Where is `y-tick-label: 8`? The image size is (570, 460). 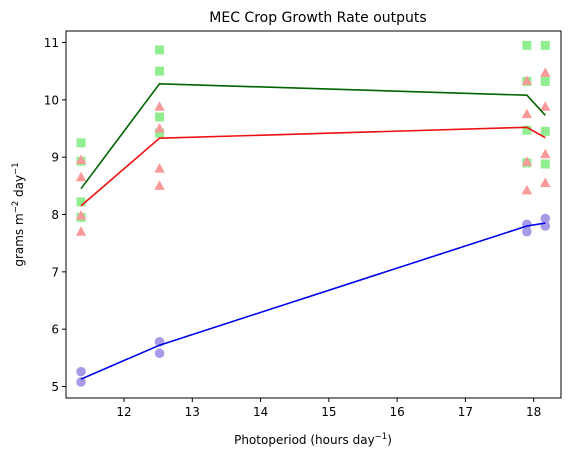
y-tick-label: 8 is located at coordinates (55, 215).